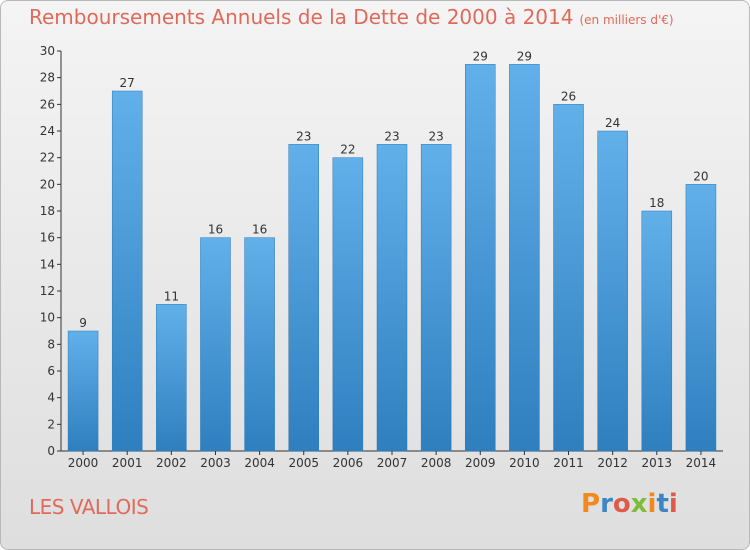 The width and height of the screenshot is (750, 550). I want to click on proxiti-logo: Proxiti, so click(629, 504).